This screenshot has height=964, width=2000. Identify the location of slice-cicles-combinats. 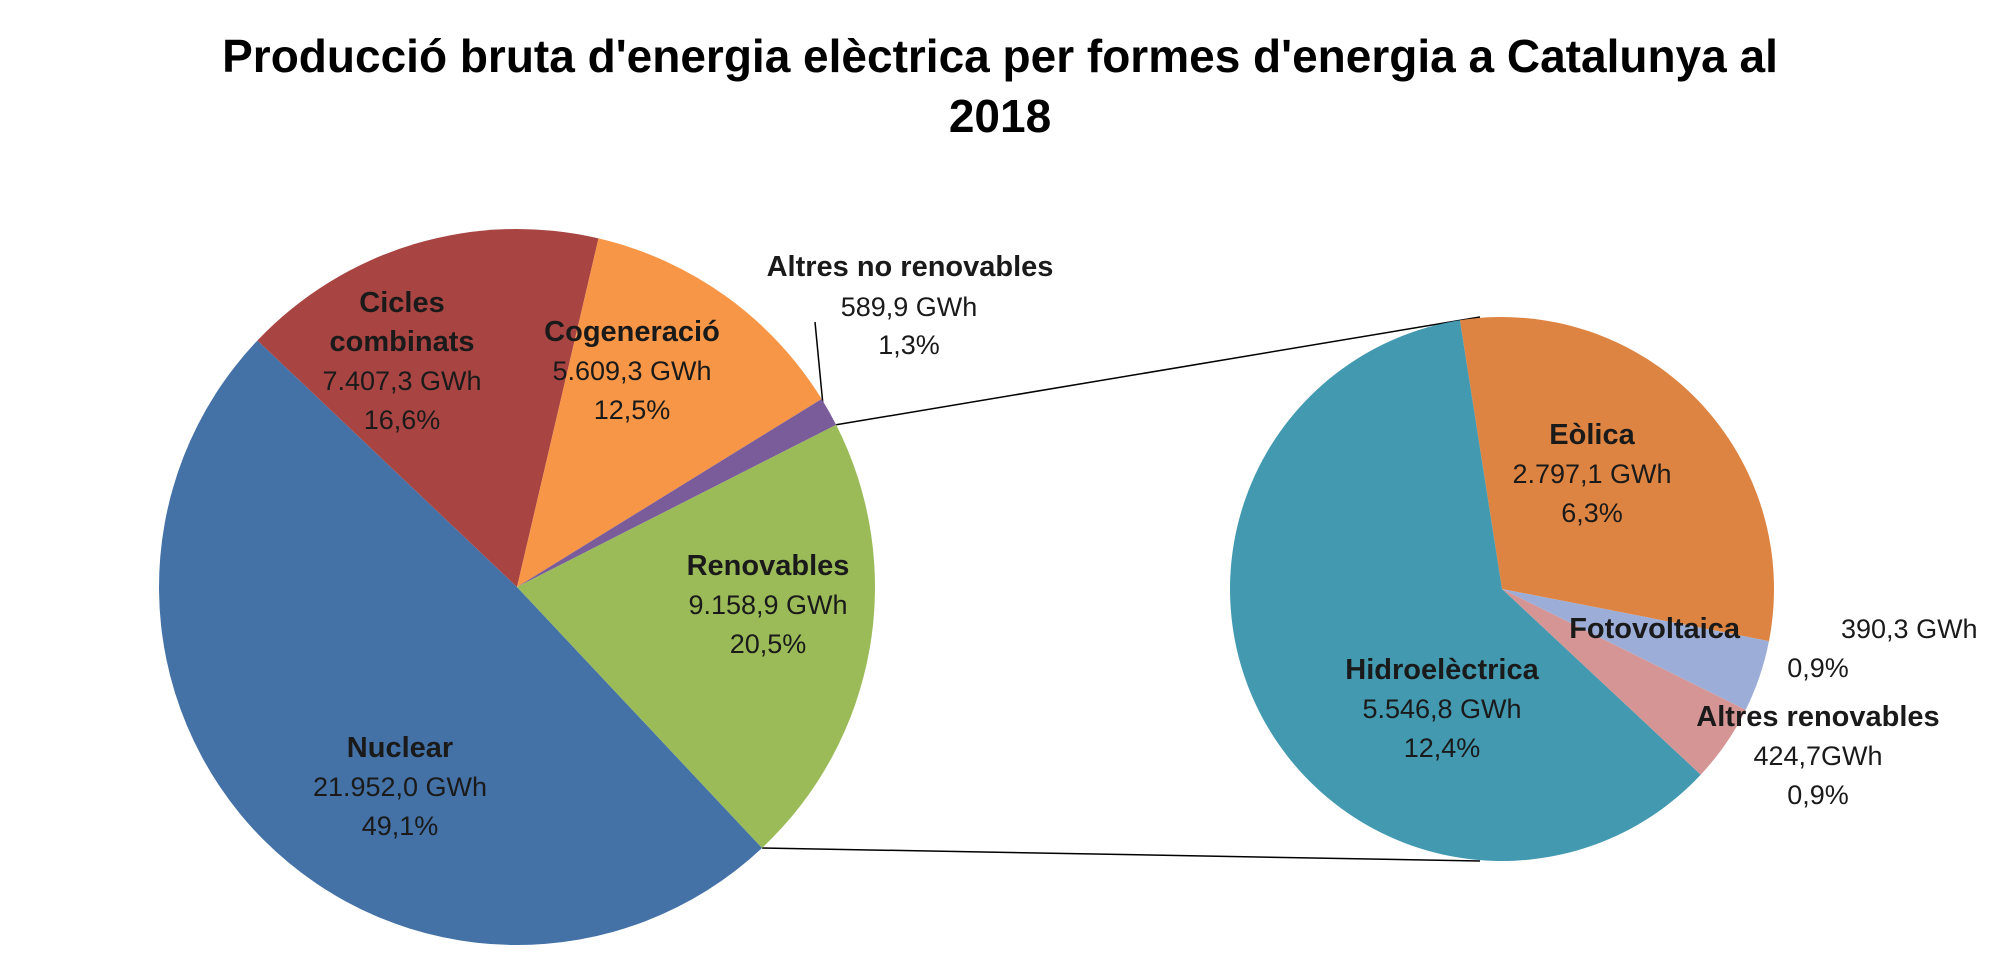
(428, 407).